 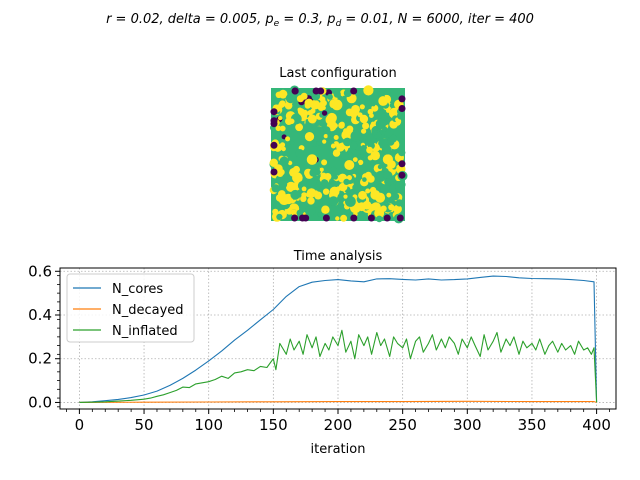 I want to click on x-tick-label: 250, so click(x=402, y=425).